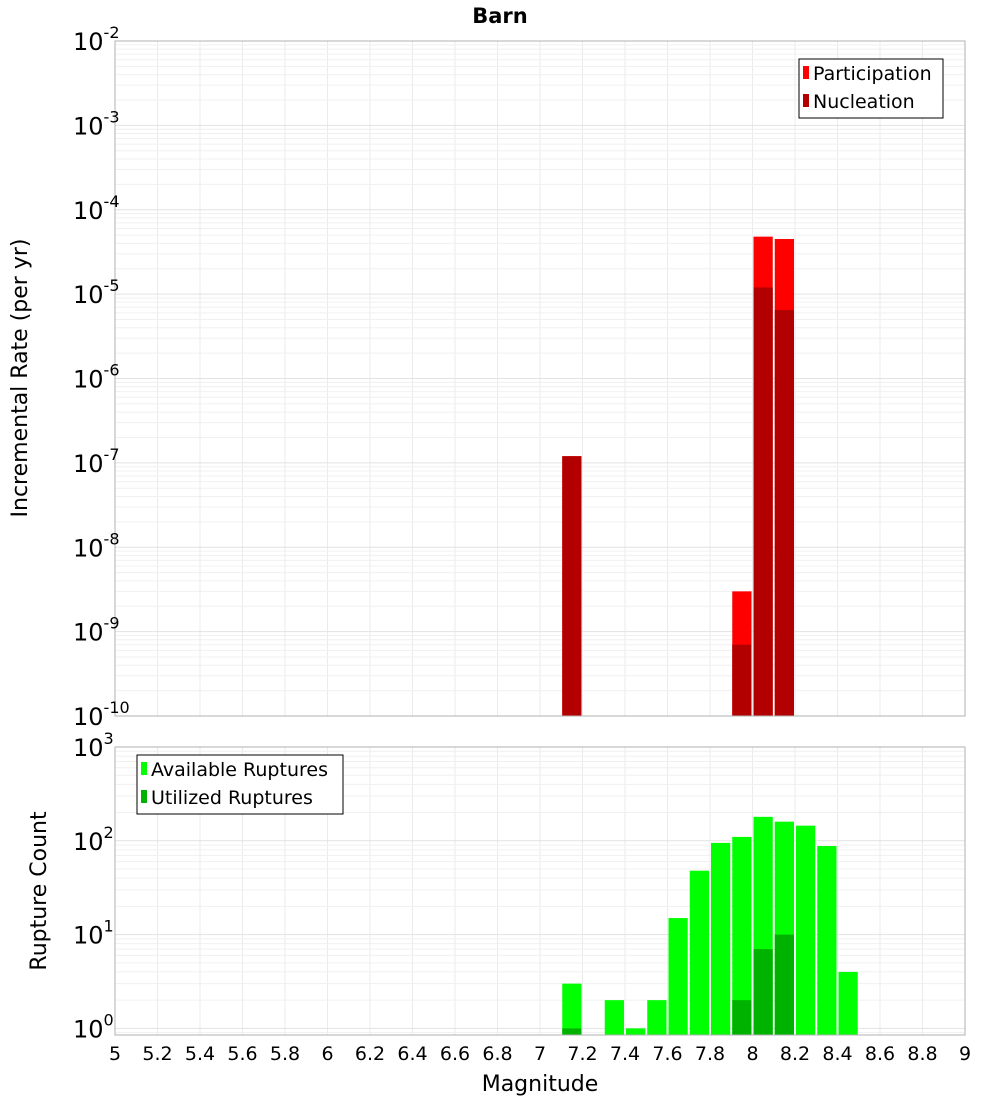 This screenshot has width=1000, height=1104. Describe the element at coordinates (455, 1054) in the screenshot. I see `x-tick-label: 6.6` at that location.